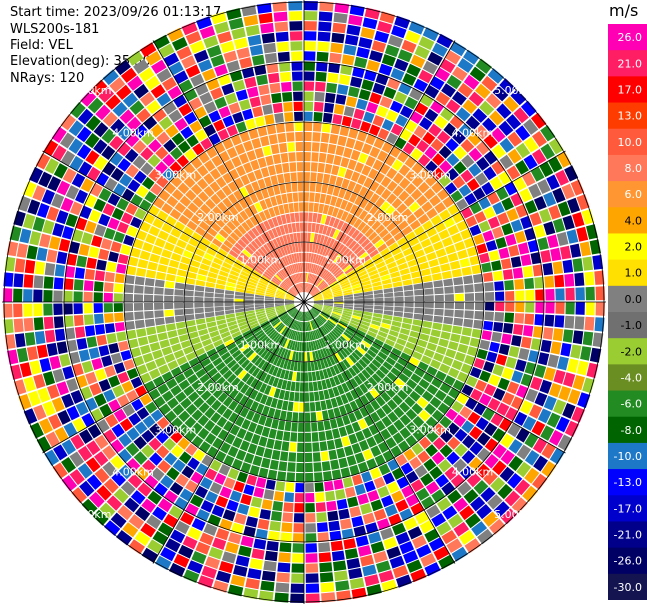 The width and height of the screenshot is (647, 607). What do you see at coordinates (41, 45) in the screenshot?
I see `field-text: Field: VEL` at bounding box center [41, 45].